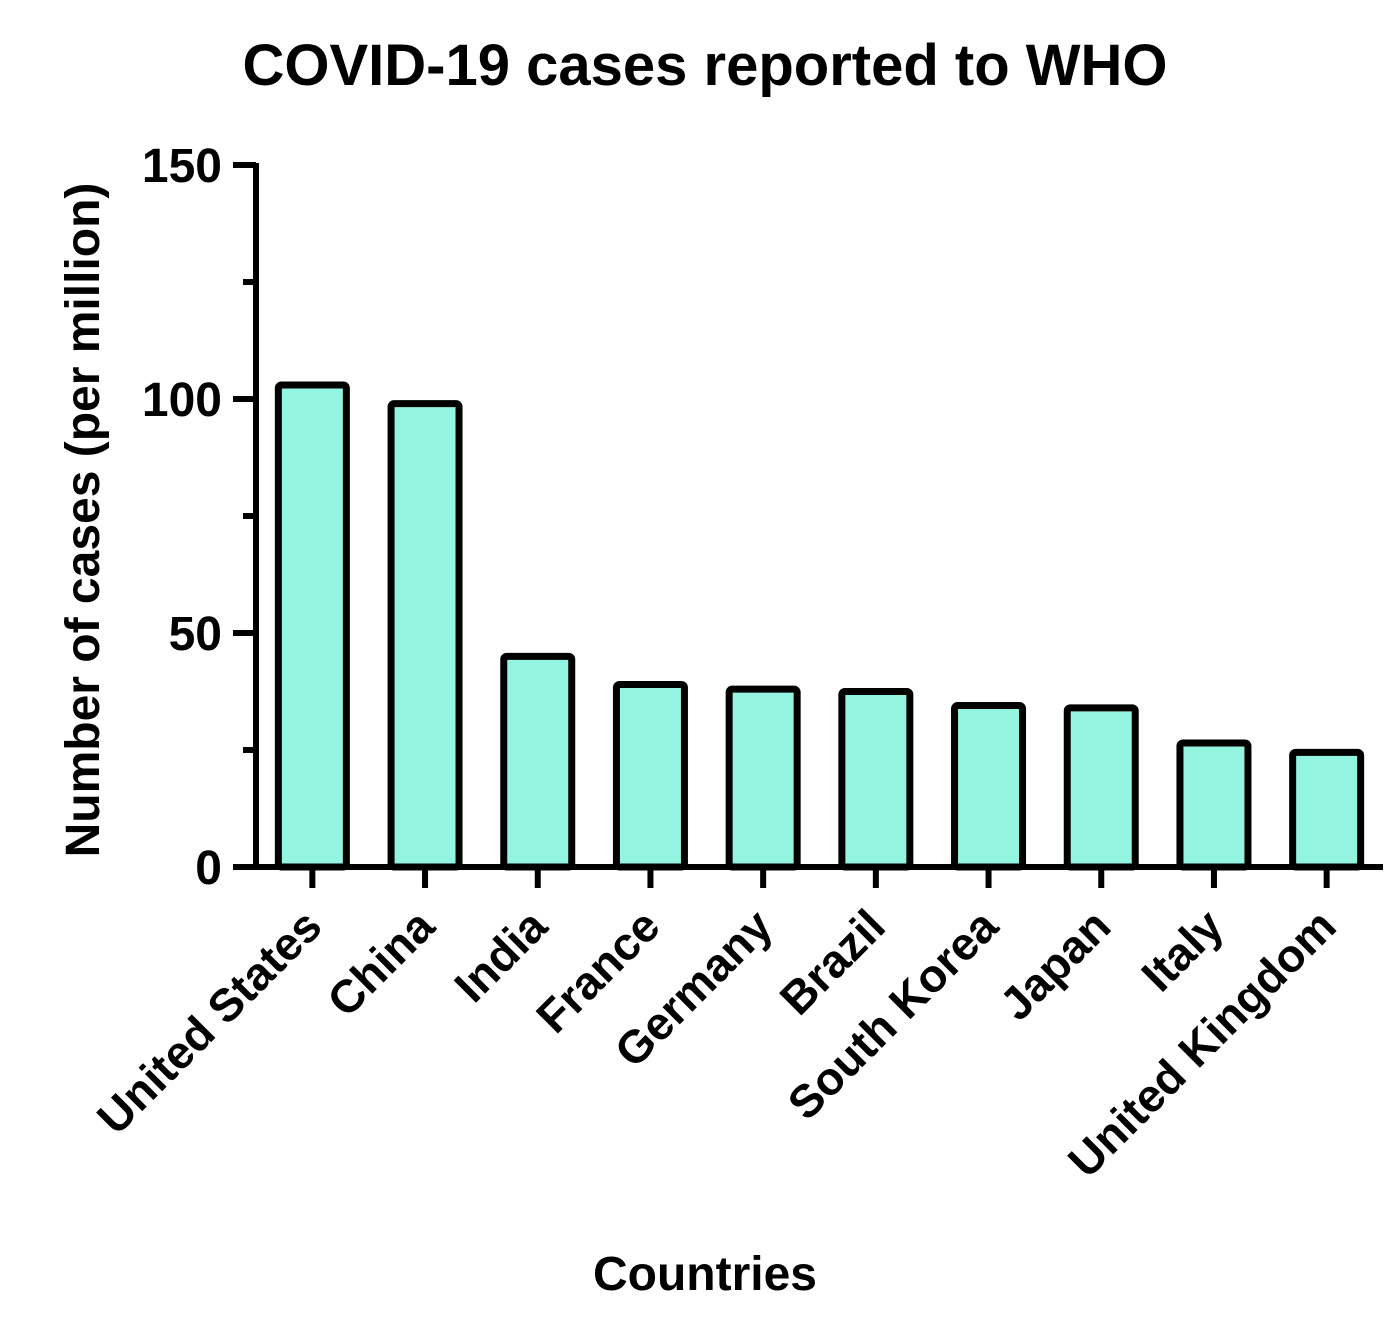 The image size is (1393, 1328). Describe the element at coordinates (876, 779) in the screenshot. I see `bar-brazil` at that location.